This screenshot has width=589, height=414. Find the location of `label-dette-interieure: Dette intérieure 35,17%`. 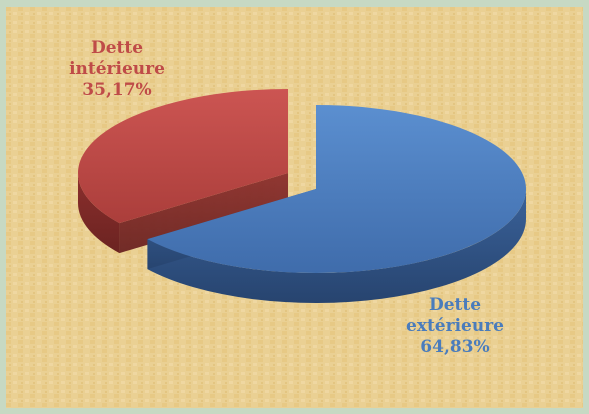

label-dette-interieure: Dette intérieure 35,17% is located at coordinates (117, 69).